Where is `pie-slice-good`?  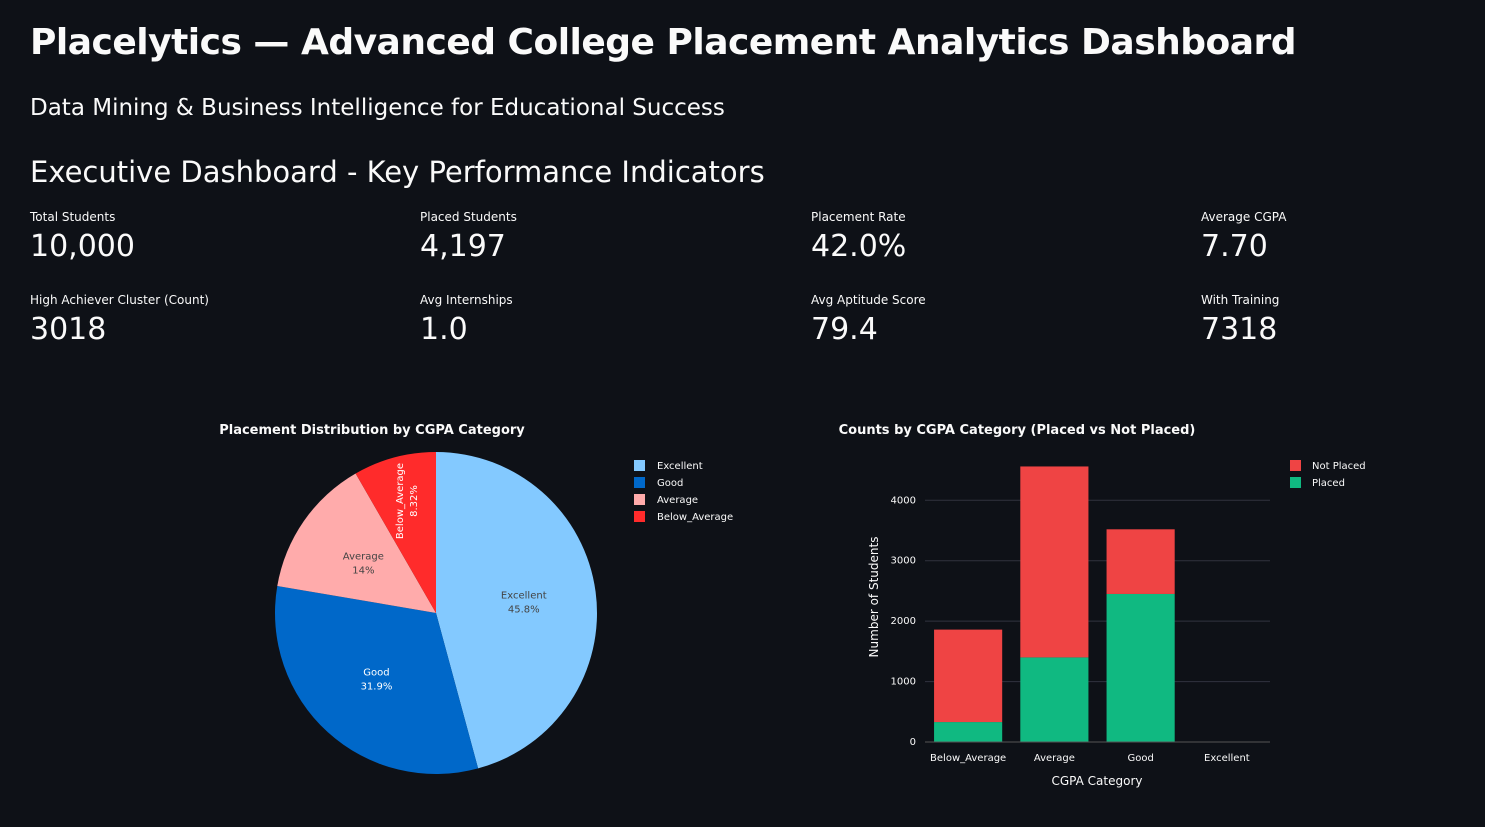 pie-slice-good is located at coordinates (377, 679).